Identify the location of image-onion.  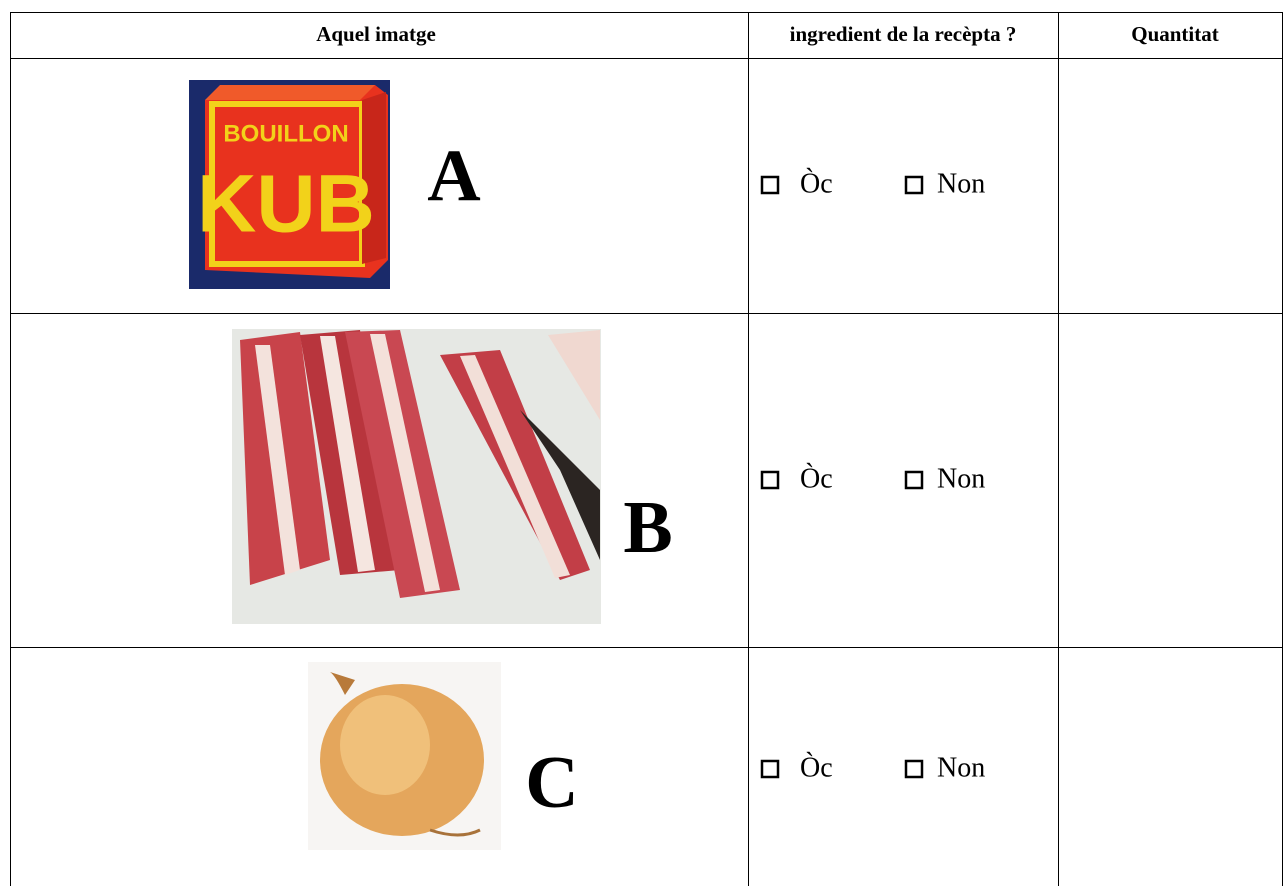
(404, 756).